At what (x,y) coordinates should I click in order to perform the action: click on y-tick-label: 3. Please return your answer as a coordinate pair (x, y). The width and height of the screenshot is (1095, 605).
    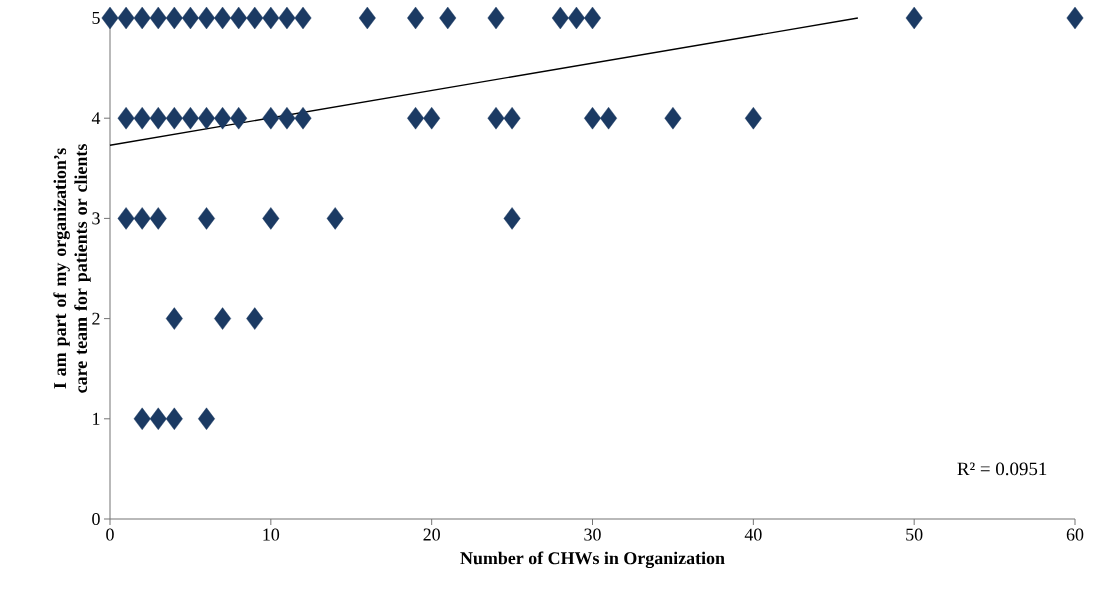
    Looking at the image, I should click on (96, 218).